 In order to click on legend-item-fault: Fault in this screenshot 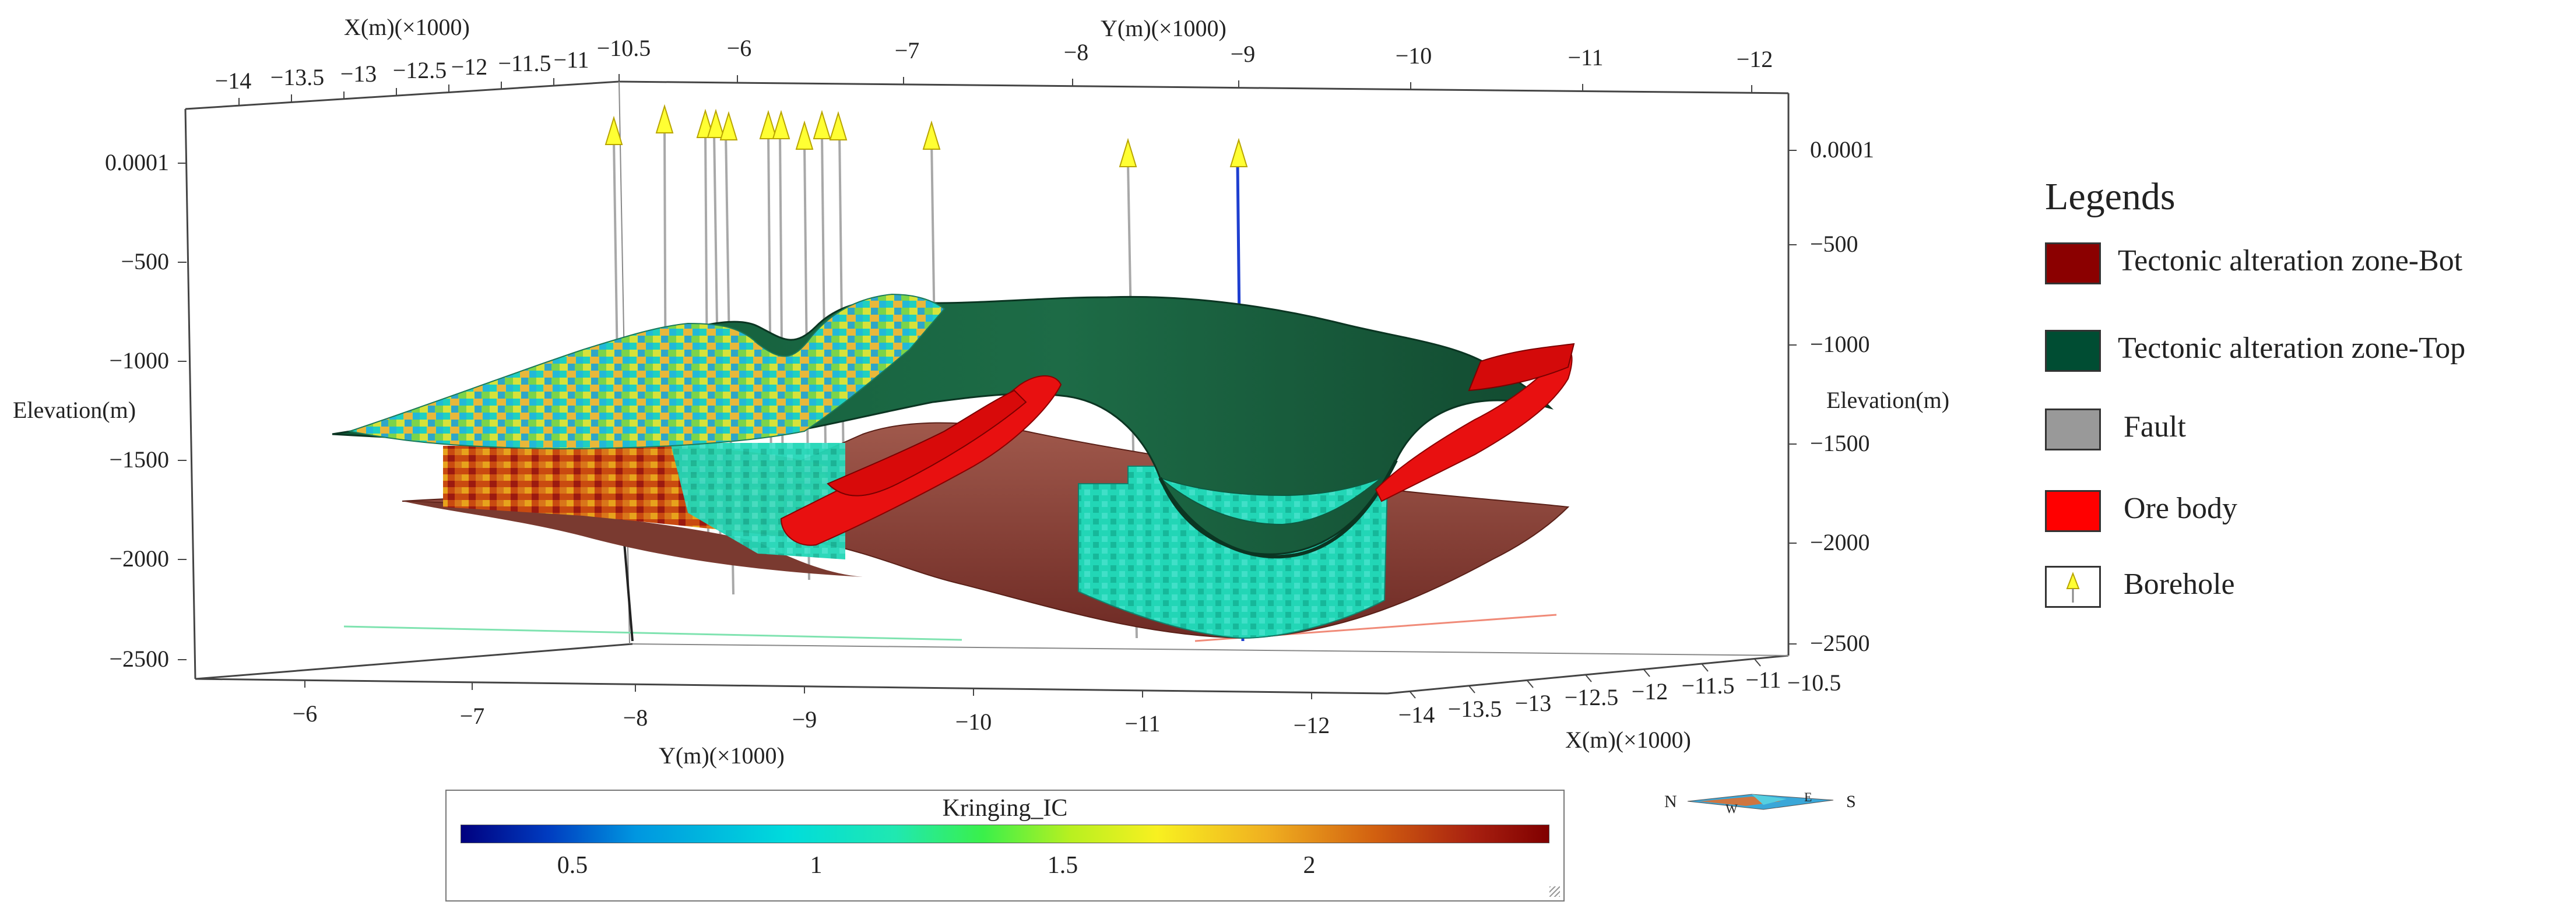, I will do `click(2307, 449)`.